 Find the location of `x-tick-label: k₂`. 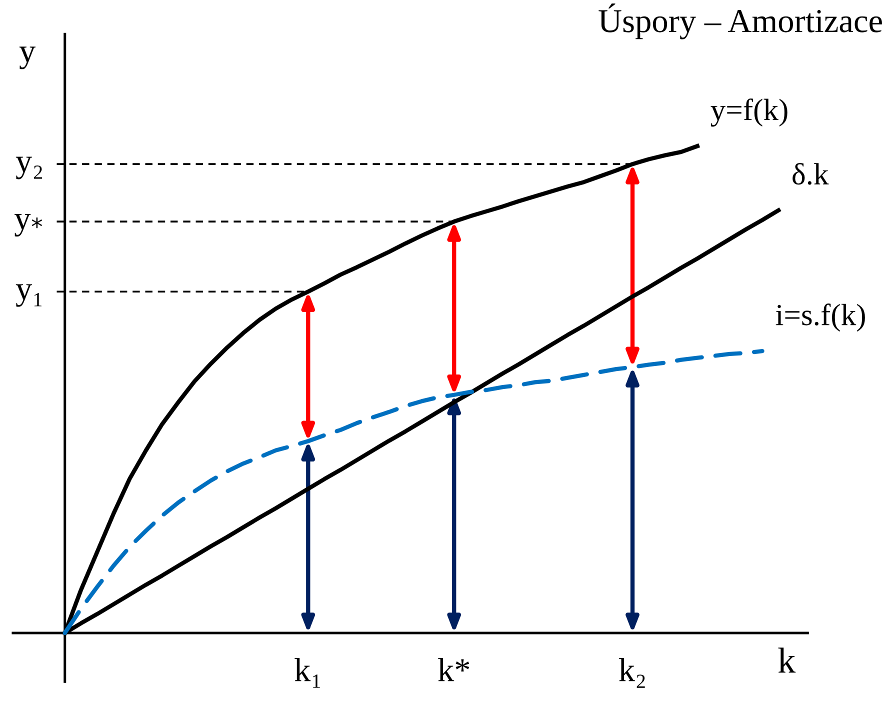

x-tick-label: k₂ is located at coordinates (632, 673).